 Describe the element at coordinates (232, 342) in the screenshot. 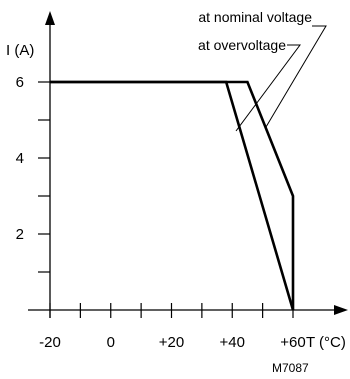

I see `x-tick-label-+40: +40` at that location.